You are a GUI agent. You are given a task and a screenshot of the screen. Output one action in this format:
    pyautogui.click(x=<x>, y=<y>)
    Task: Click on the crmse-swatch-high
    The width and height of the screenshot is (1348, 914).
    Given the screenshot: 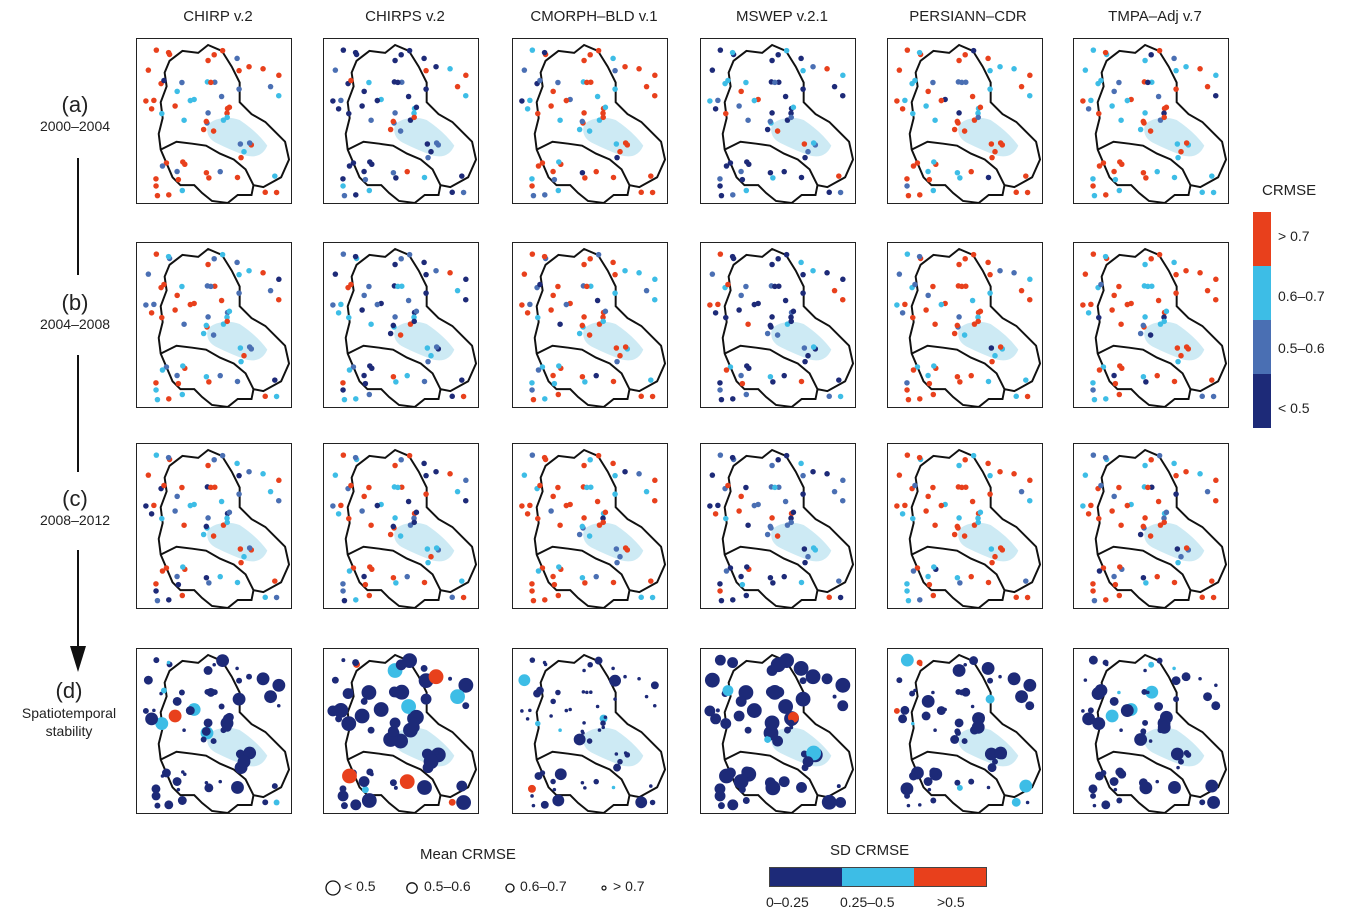 What is the action you would take?
    pyautogui.click(x=1262, y=239)
    